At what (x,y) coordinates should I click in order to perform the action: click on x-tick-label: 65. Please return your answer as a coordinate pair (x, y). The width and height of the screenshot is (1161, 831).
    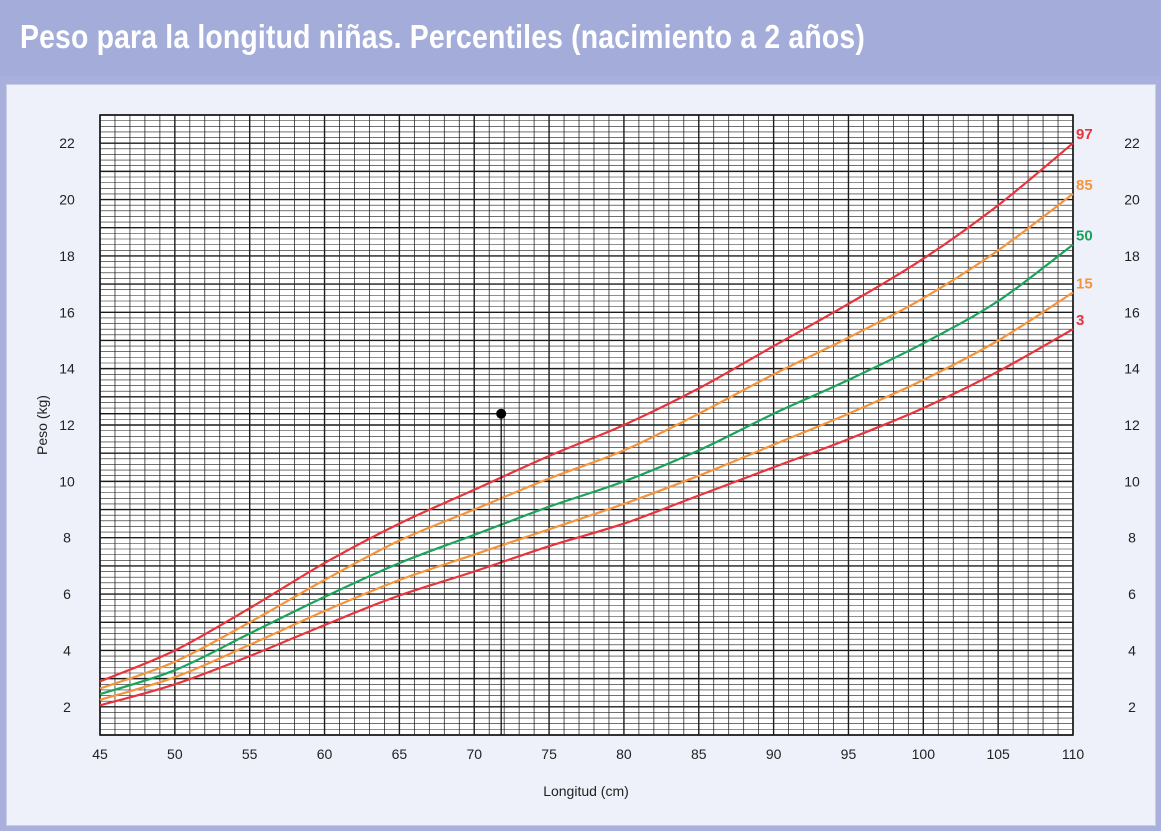
    Looking at the image, I should click on (400, 754).